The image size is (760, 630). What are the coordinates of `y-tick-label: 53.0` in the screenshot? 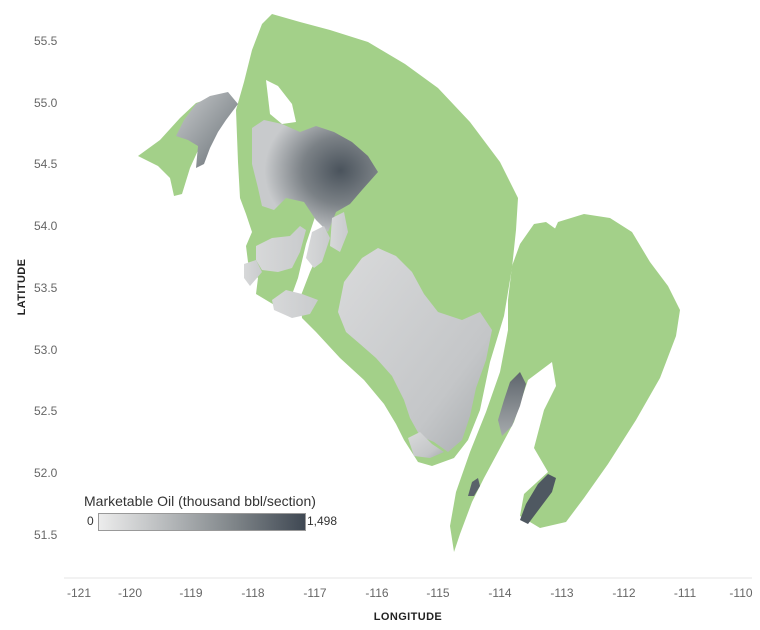 It's located at (46, 350).